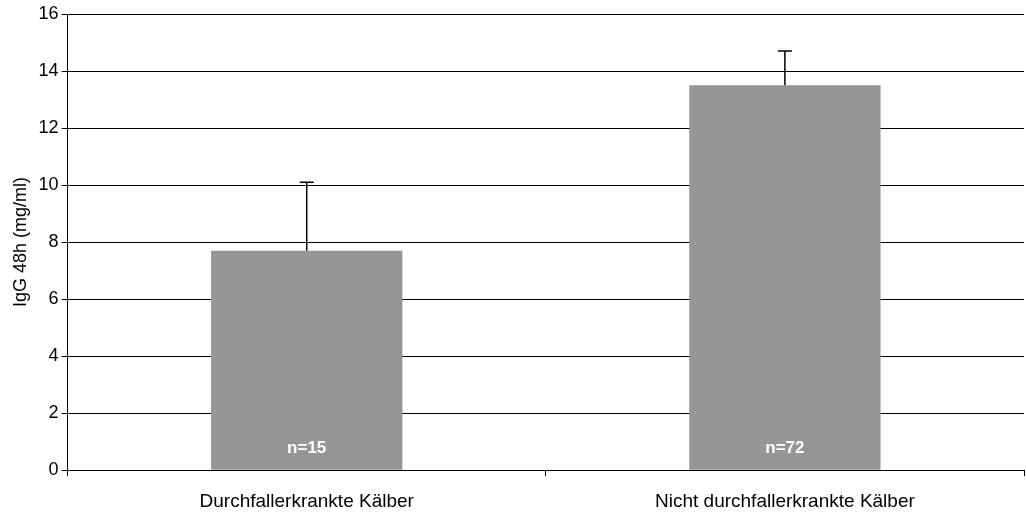 This screenshot has width=1026, height=531. I want to click on y-tick-label: 6, so click(53, 298).